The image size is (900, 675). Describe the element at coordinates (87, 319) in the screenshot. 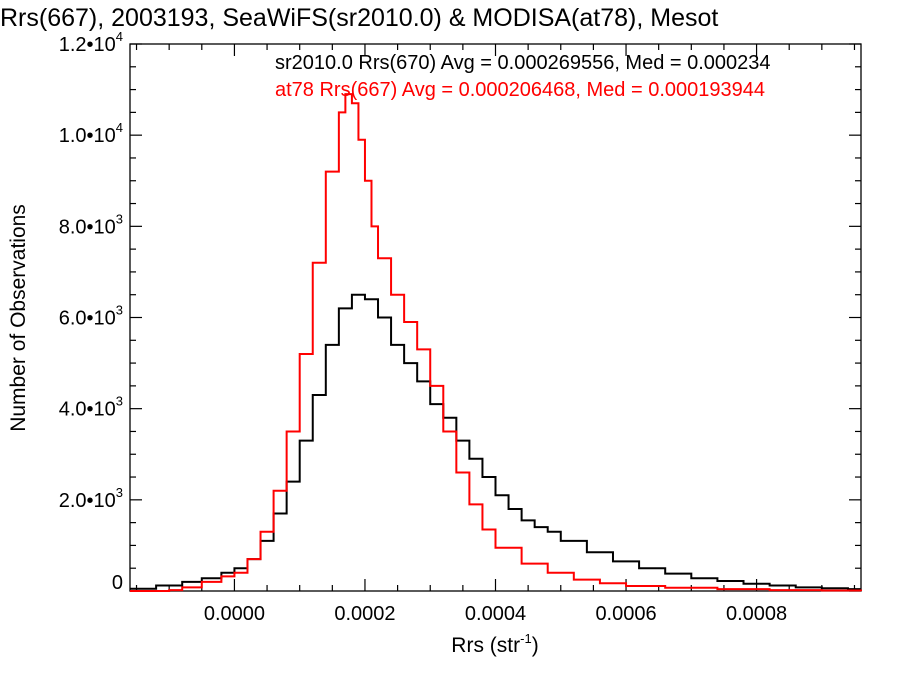

I see `y-tick-mantissa: 6.0•10` at that location.